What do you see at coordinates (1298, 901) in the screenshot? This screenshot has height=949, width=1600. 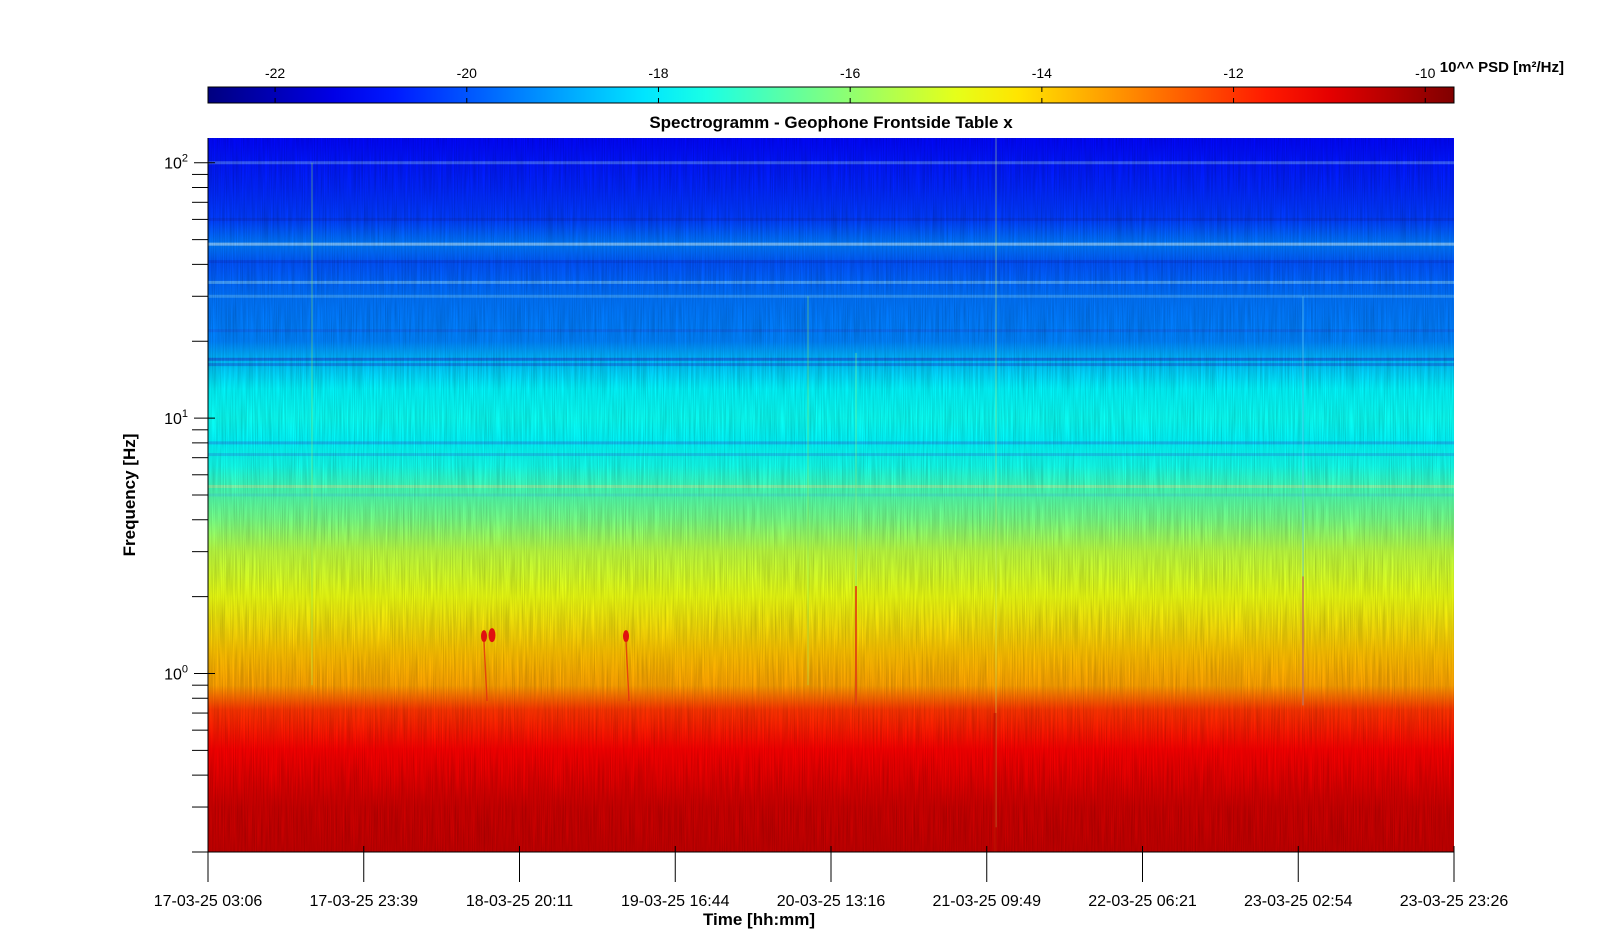 I see `x-tick-label: 23-03-25 02:54` at bounding box center [1298, 901].